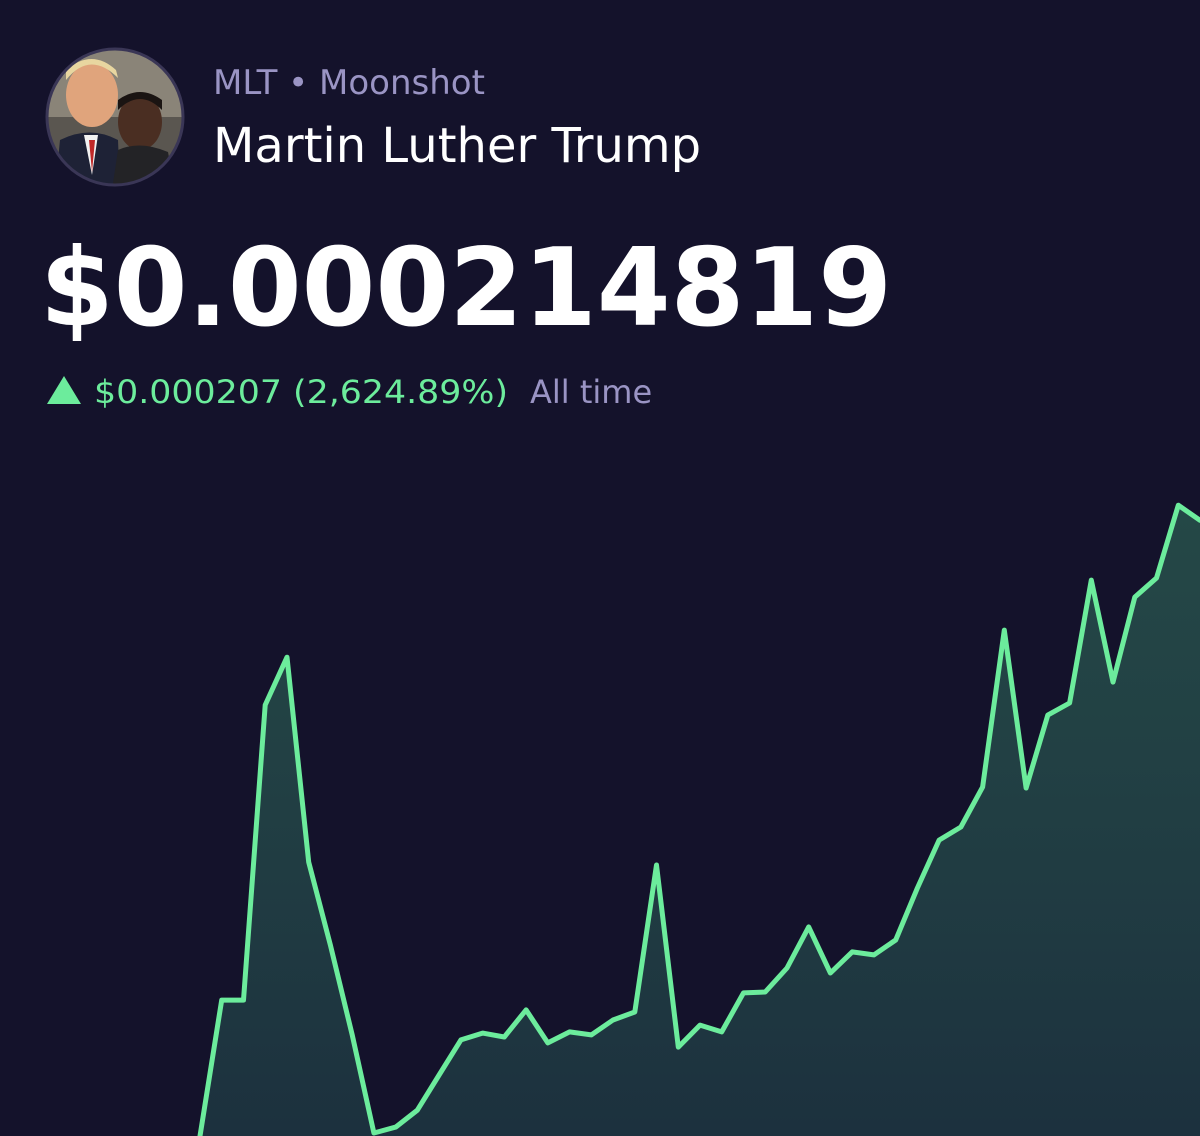 Image resolution: width=1200 pixels, height=1136 pixels. Describe the element at coordinates (115, 117) in the screenshot. I see `avatar-ring` at that location.